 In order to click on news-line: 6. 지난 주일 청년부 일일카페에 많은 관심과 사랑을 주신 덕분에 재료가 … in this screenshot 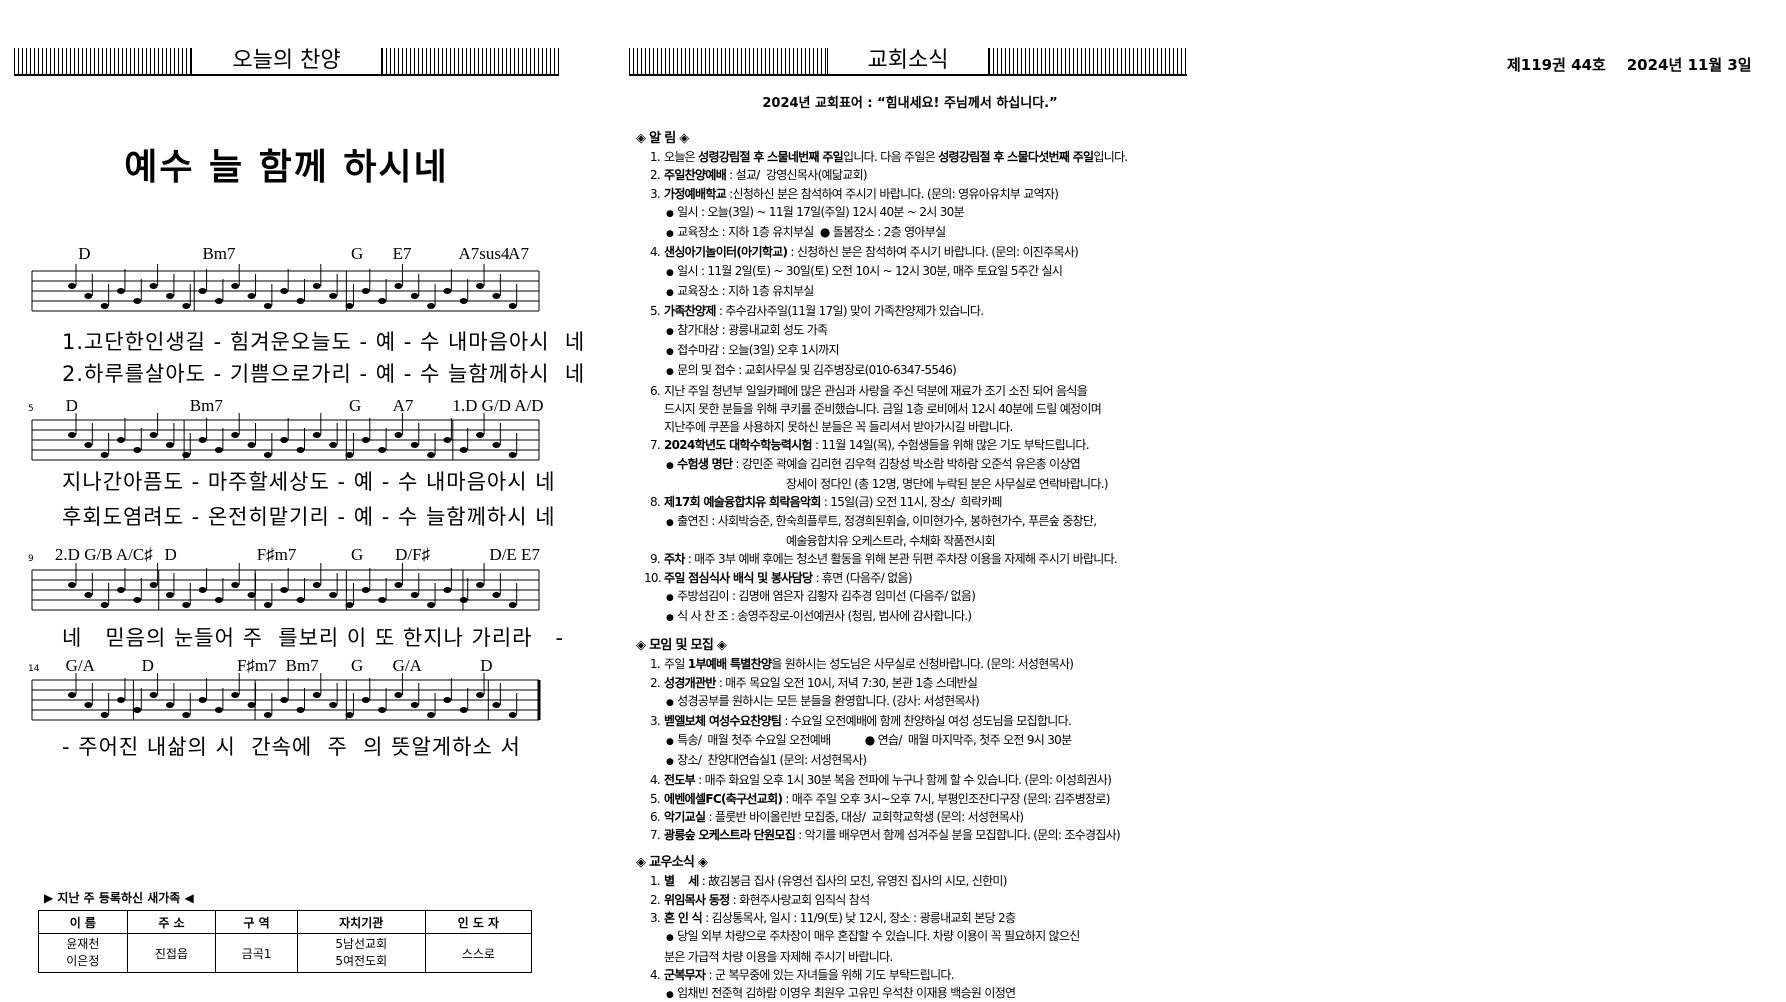, I will do `click(916, 391)`.